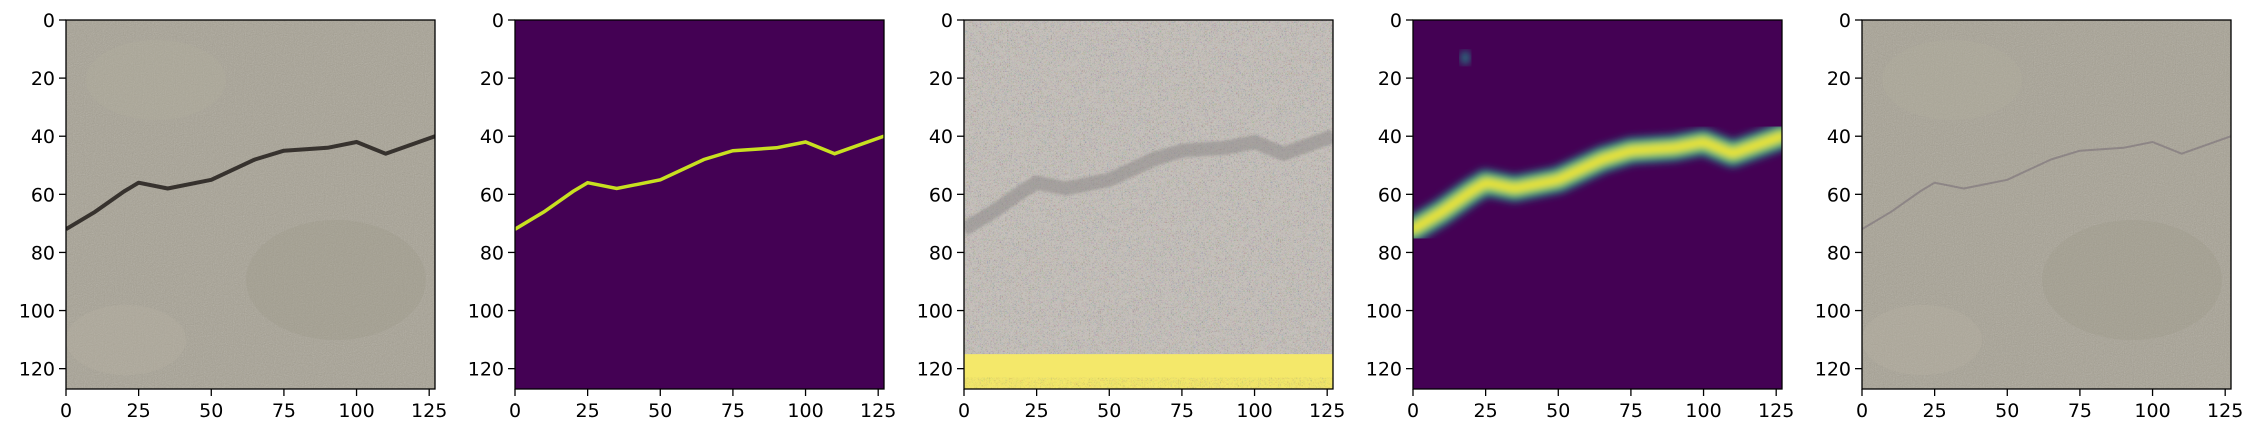 The image size is (2259, 440). I want to click on ground-truth-mask, so click(699, 204).